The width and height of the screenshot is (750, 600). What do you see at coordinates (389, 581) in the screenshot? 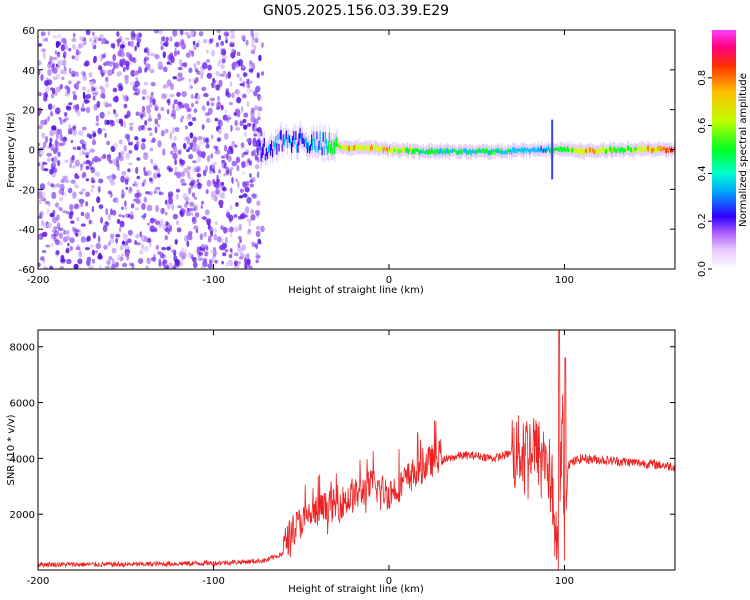
I see `bottom-x-tick-label: 0` at bounding box center [389, 581].